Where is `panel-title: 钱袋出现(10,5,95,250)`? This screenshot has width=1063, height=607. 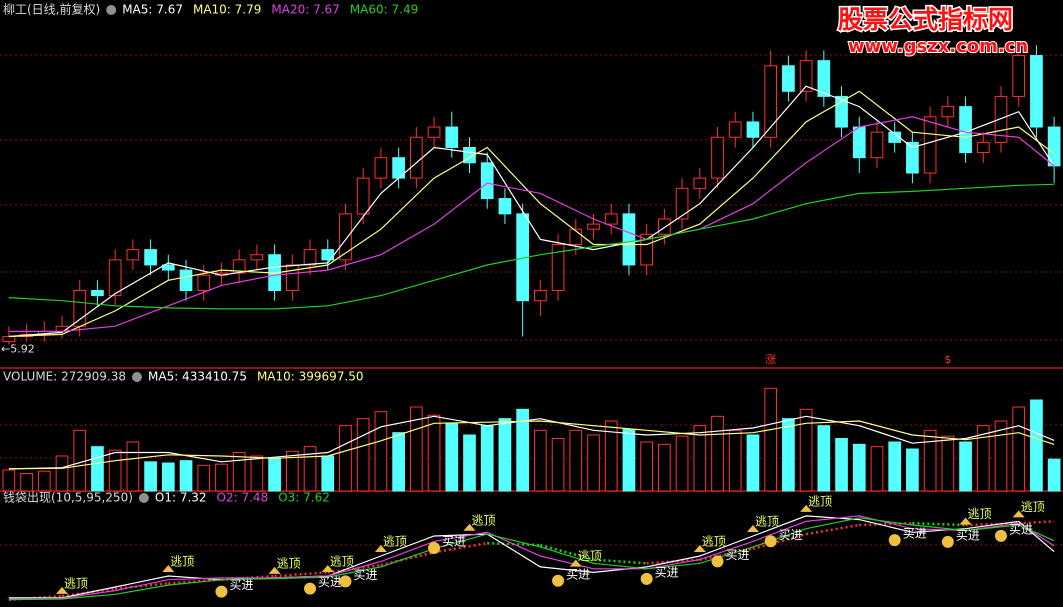
panel-title: 钱袋出现(10,5,95,250) is located at coordinates (68, 497).